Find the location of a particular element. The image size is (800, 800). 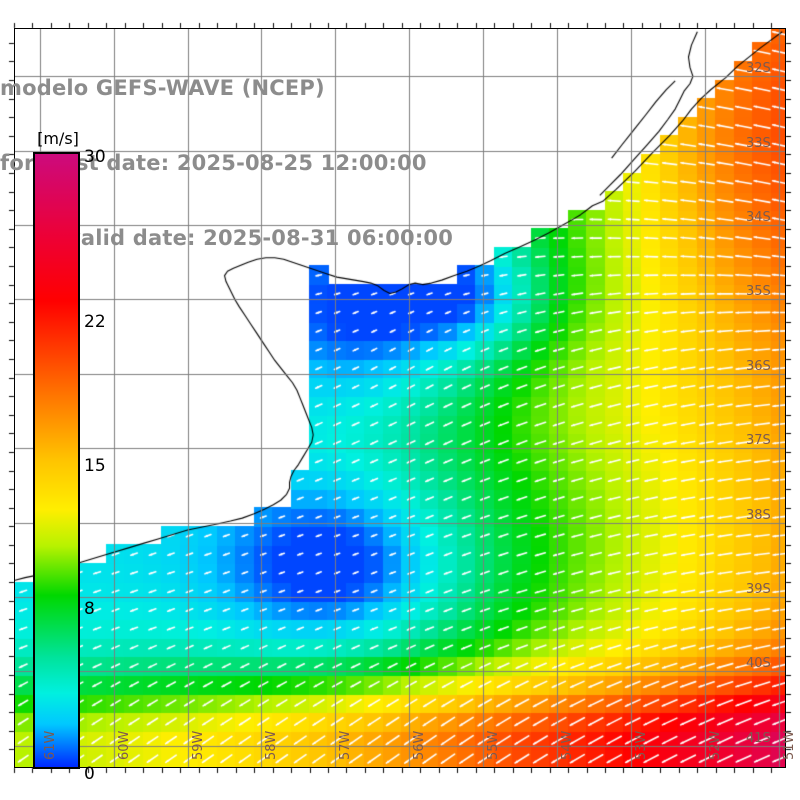

longitude-label-57W: 57W is located at coordinates (346, 745).